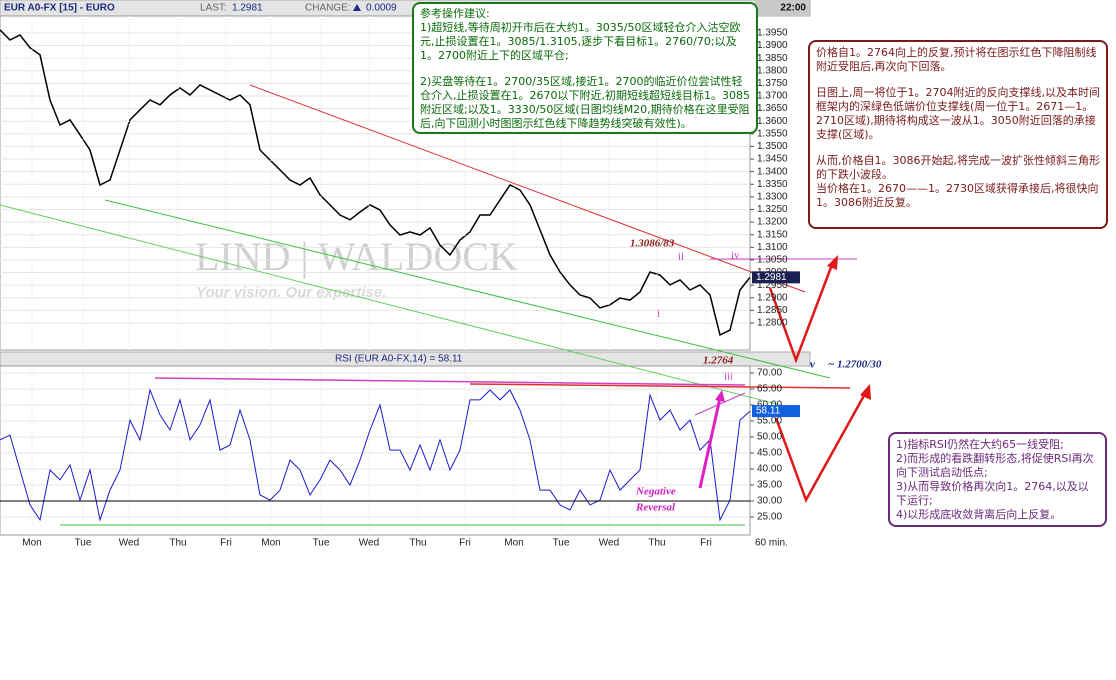 The image size is (1116, 680). What do you see at coordinates (681, 257) in the screenshot?
I see `annotation: ii` at bounding box center [681, 257].